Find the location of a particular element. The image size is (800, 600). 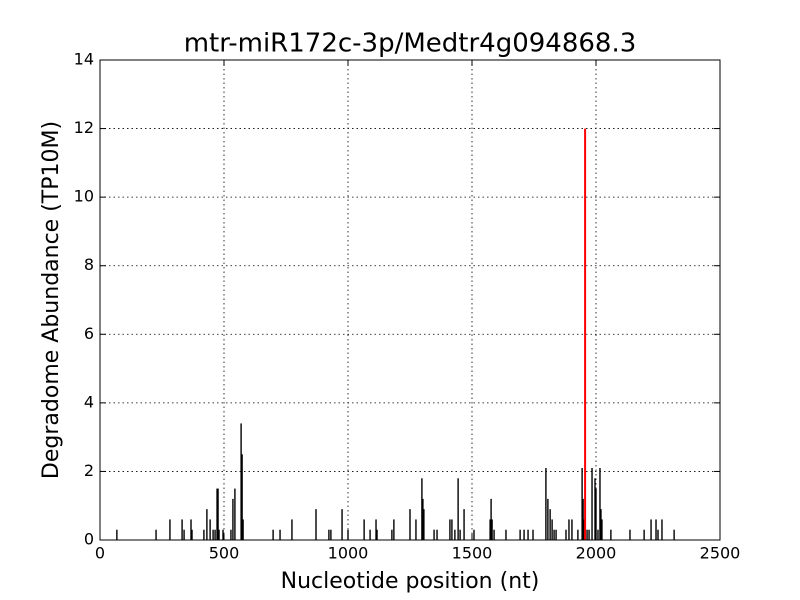

x-tick-label: 2000 is located at coordinates (596, 553).